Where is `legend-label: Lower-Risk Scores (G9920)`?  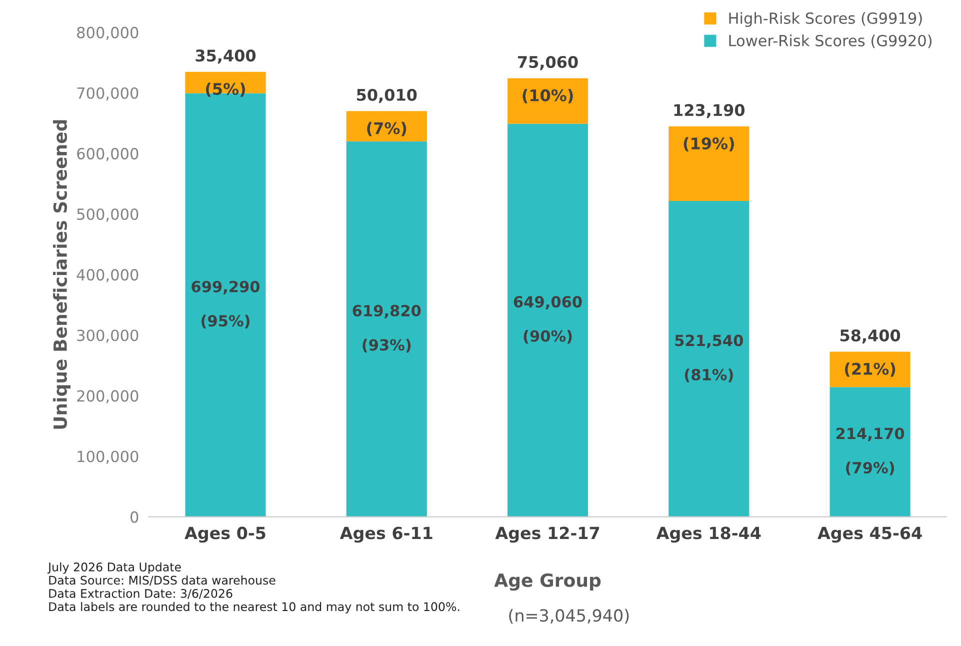 legend-label: Lower-Risk Scores (G9920) is located at coordinates (830, 41).